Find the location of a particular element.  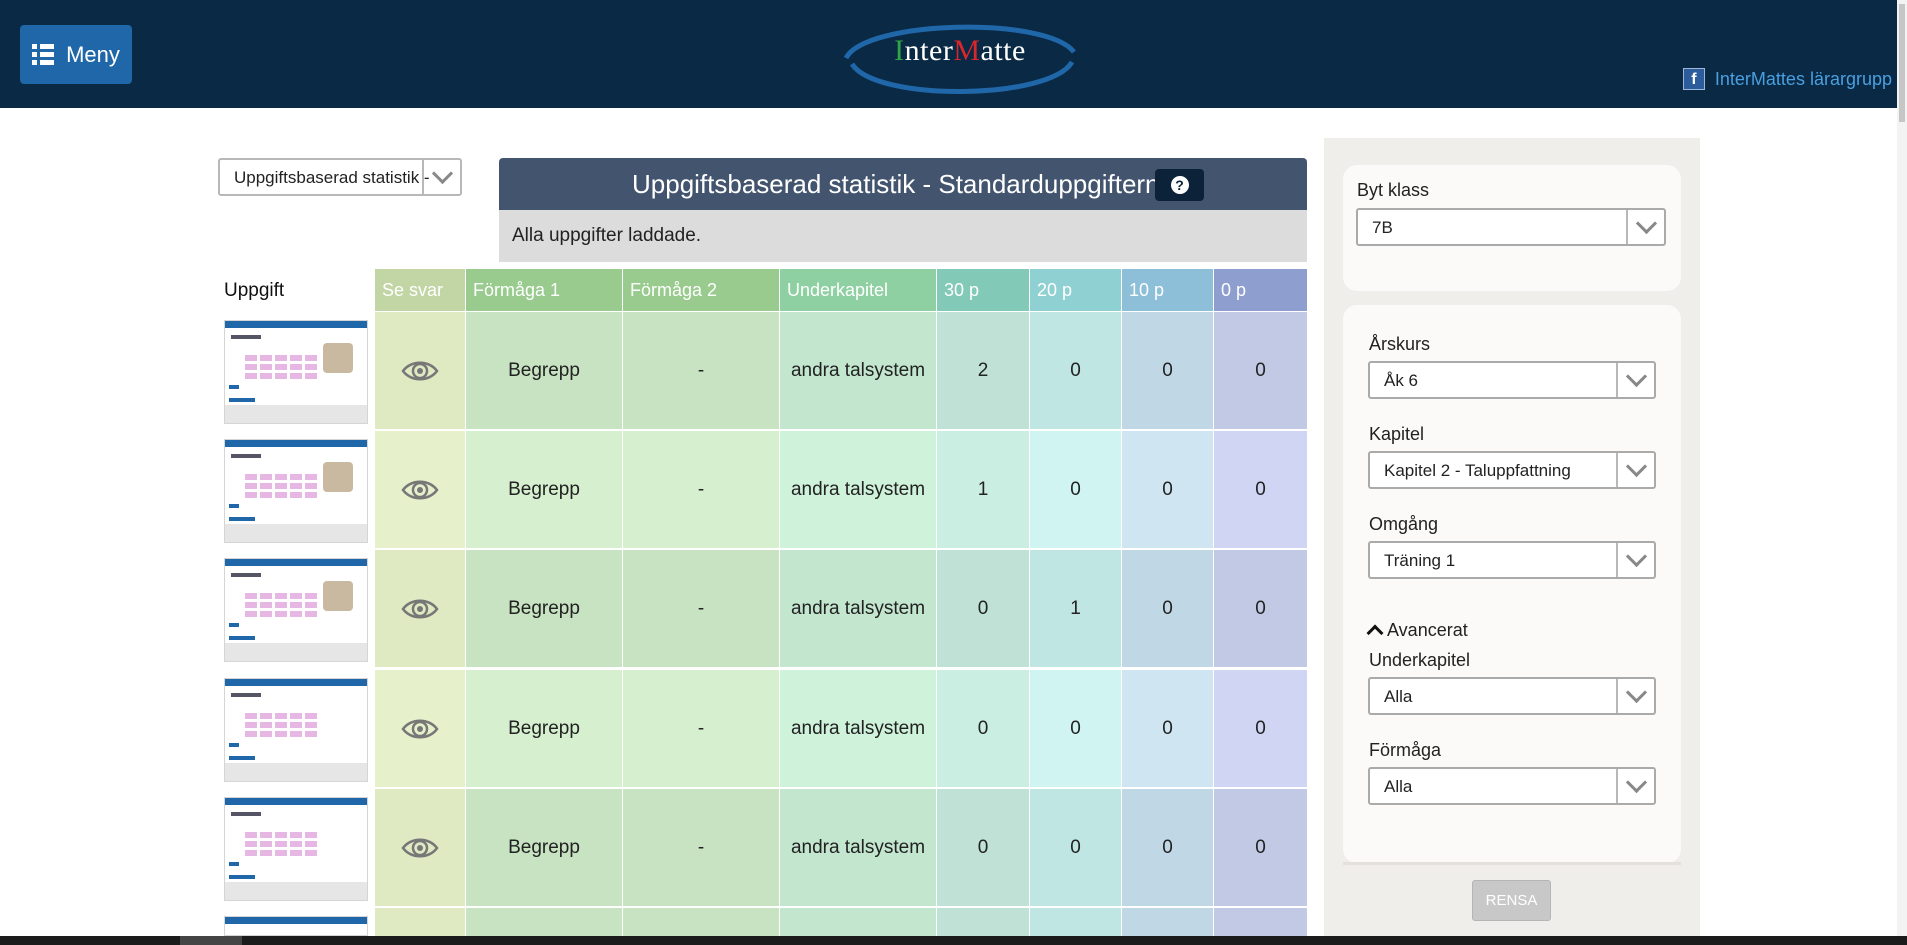

vertical-scrollbar is located at coordinates (1902, 472).